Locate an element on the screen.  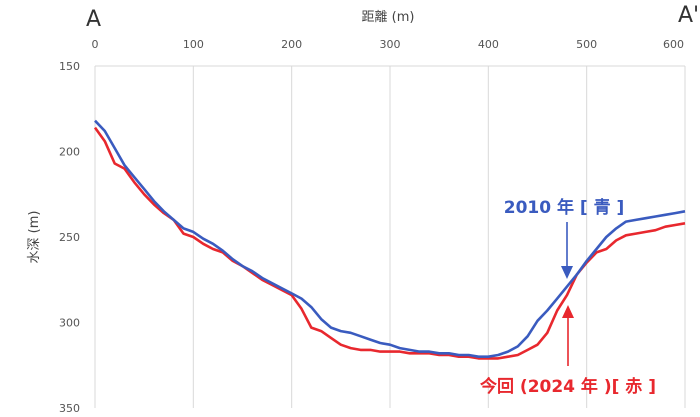
y-axis-title: 水深 (m) is located at coordinates (34, 237).